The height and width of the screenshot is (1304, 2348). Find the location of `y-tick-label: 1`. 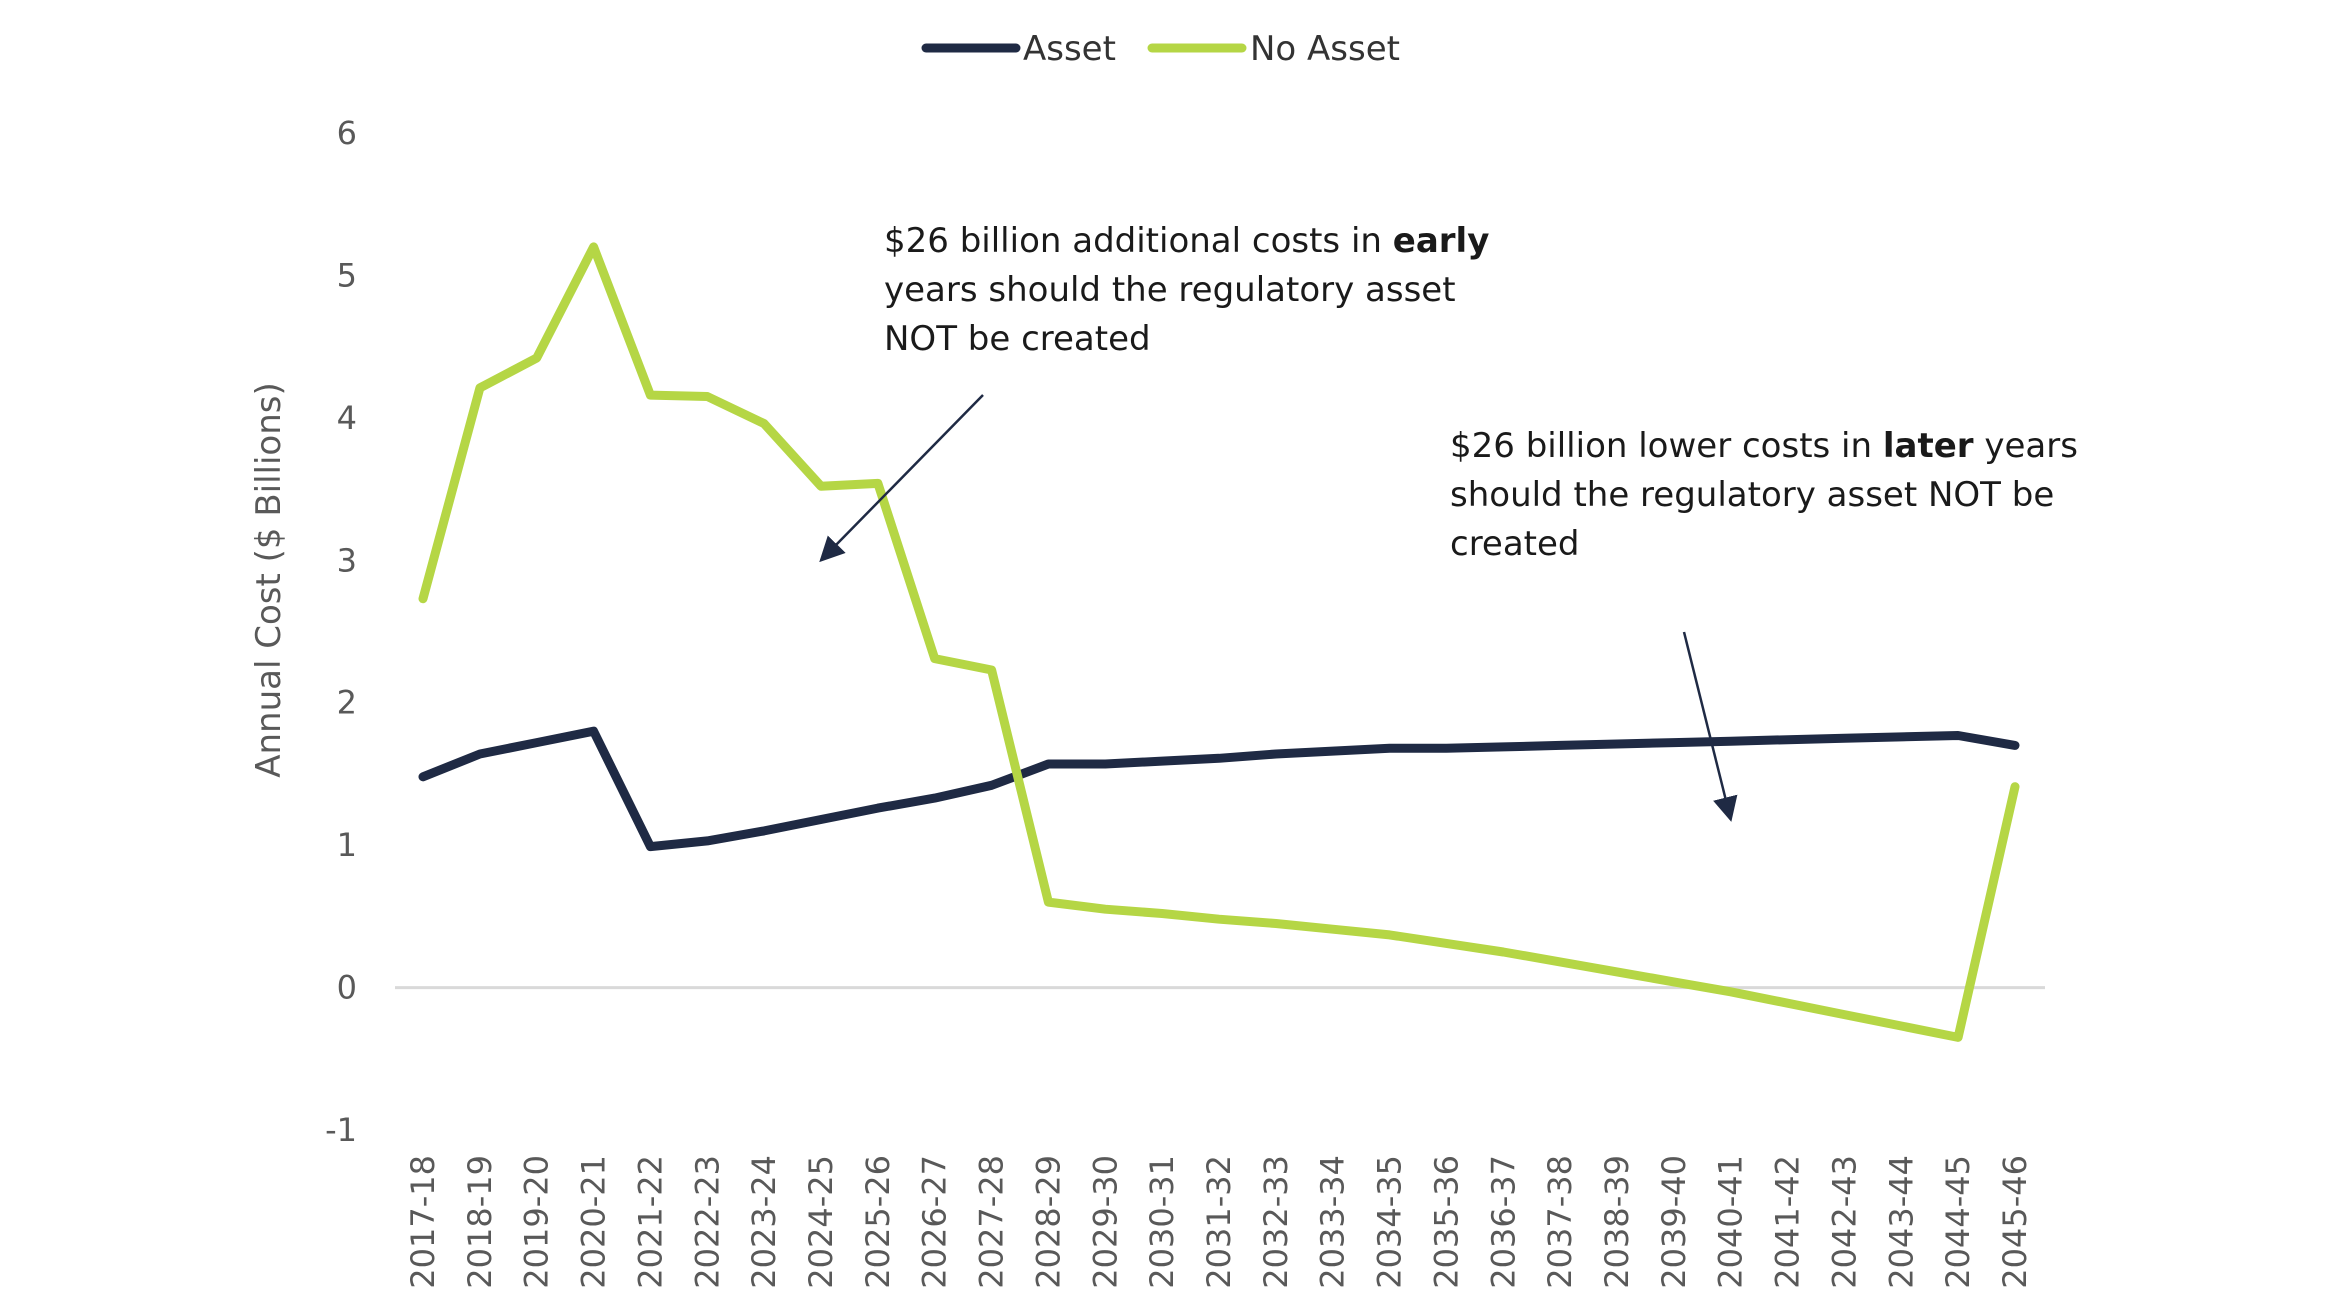

y-tick-label: 1 is located at coordinates (347, 845).